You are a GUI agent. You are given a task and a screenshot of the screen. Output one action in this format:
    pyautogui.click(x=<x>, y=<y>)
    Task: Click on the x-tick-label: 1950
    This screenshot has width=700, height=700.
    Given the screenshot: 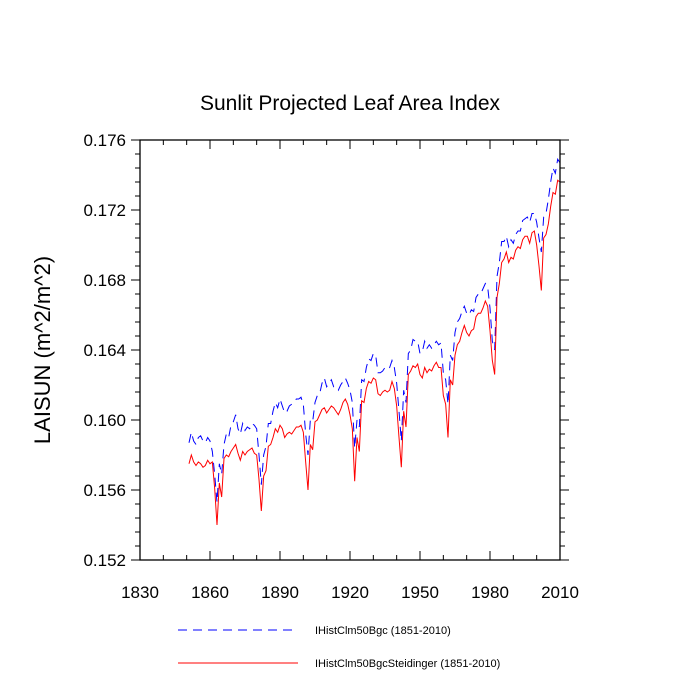 What is the action you would take?
    pyautogui.click(x=420, y=592)
    